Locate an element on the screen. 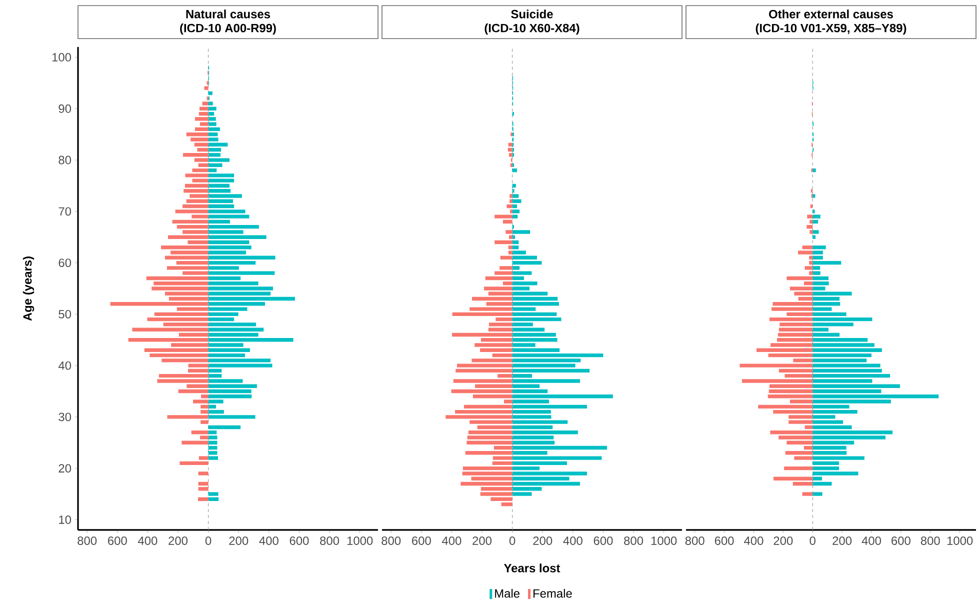 The height and width of the screenshot is (603, 979). y-tick-label: 100 is located at coordinates (62, 57).